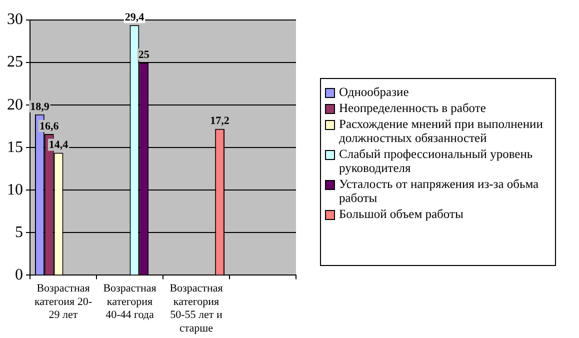 The image size is (579, 338). Describe the element at coordinates (19, 275) in the screenshot. I see `y-tick-label: 0` at that location.